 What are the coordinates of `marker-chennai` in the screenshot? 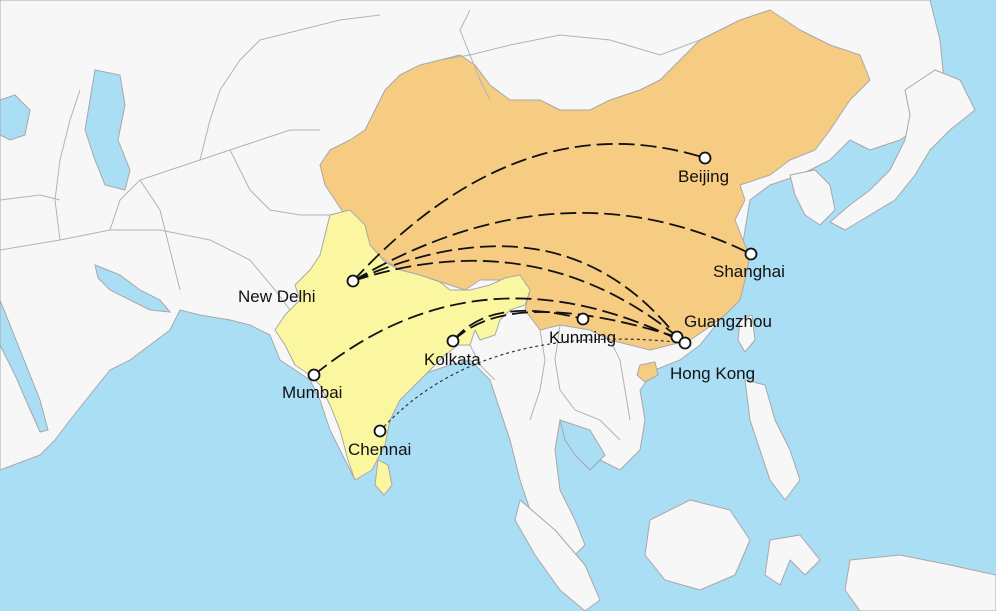 It's located at (380, 431).